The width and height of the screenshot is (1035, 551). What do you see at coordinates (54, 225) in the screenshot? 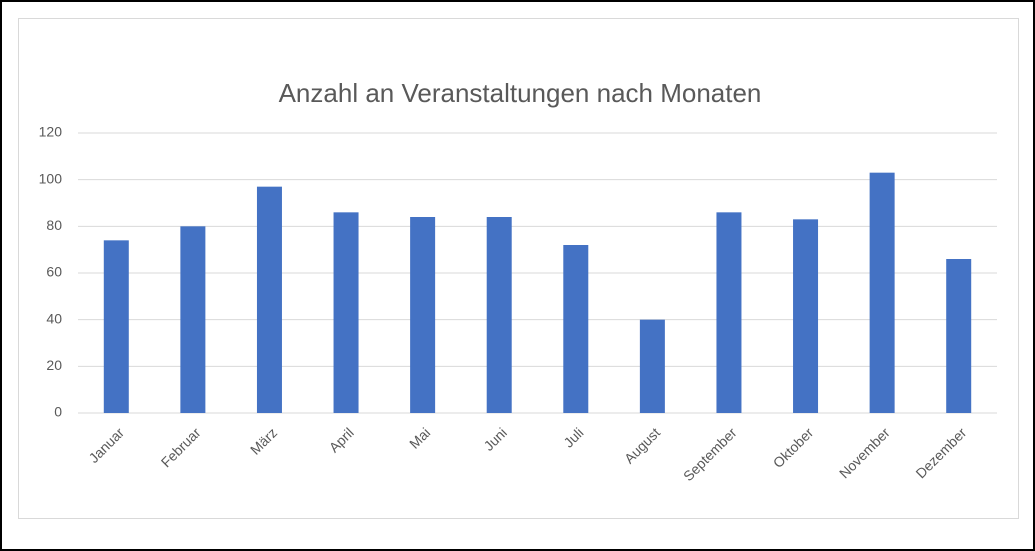
I see `y-tick-label: 80` at bounding box center [54, 225].